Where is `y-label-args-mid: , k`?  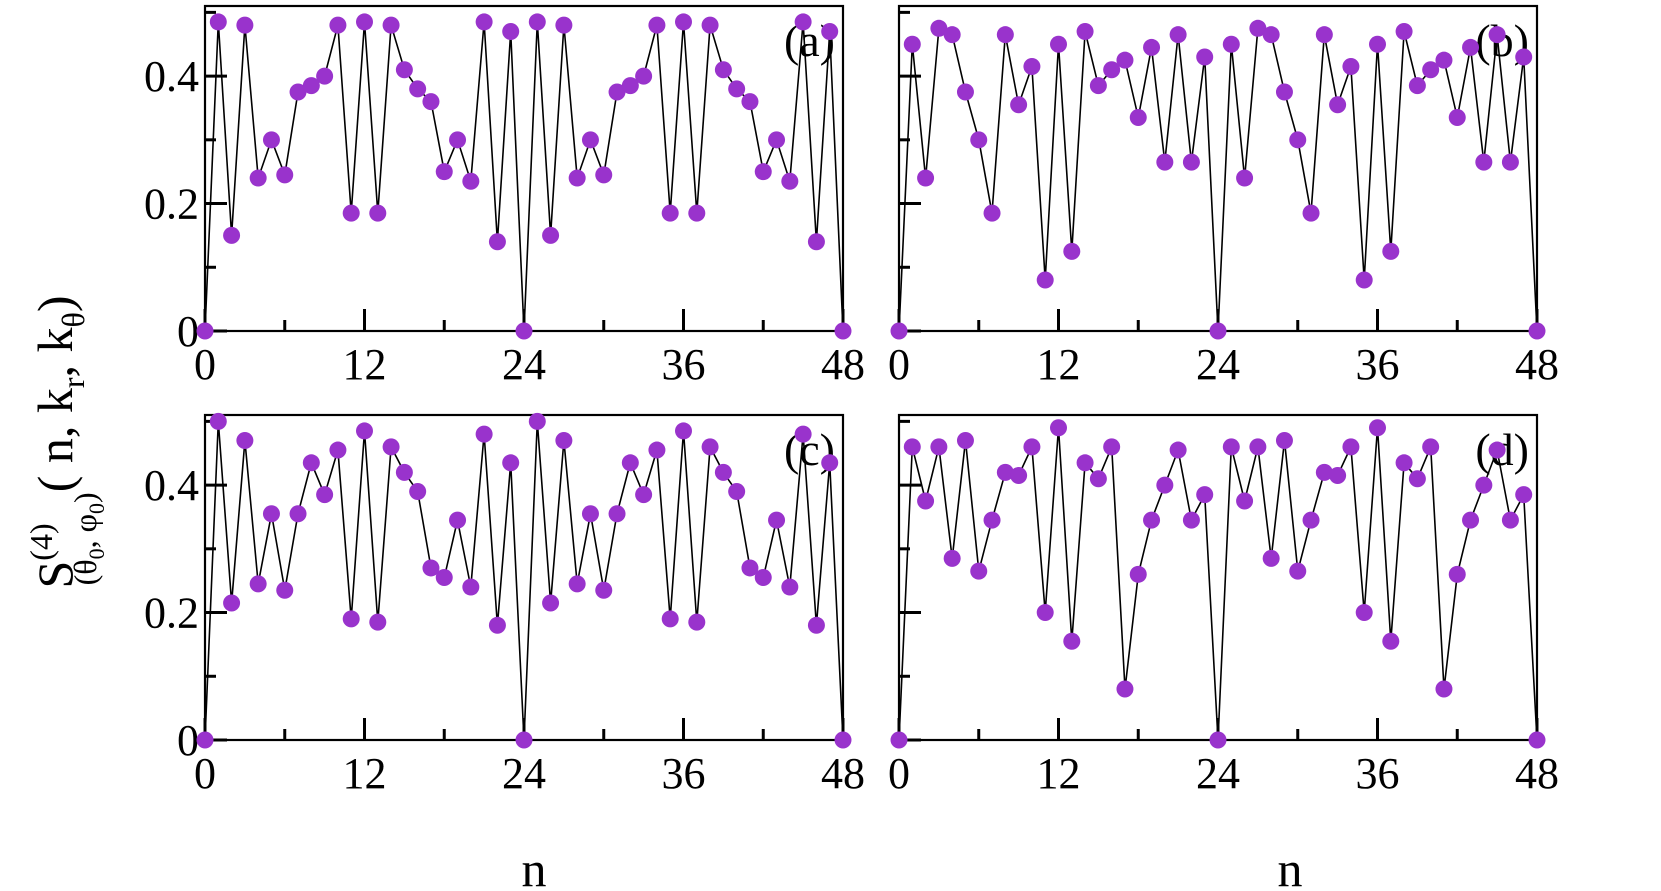 y-label-args-mid: , k is located at coordinates (55, 352).